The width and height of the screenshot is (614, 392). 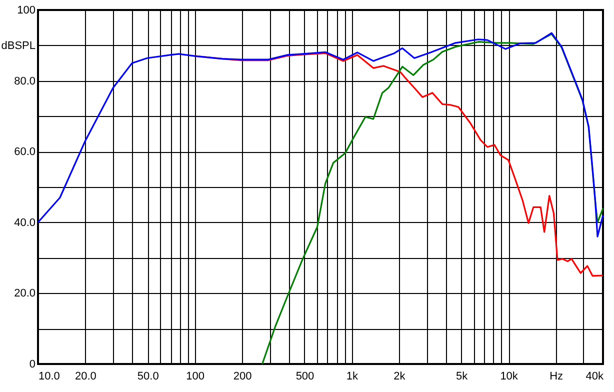 What do you see at coordinates (557, 376) in the screenshot?
I see `x-tick-label: Hz` at bounding box center [557, 376].